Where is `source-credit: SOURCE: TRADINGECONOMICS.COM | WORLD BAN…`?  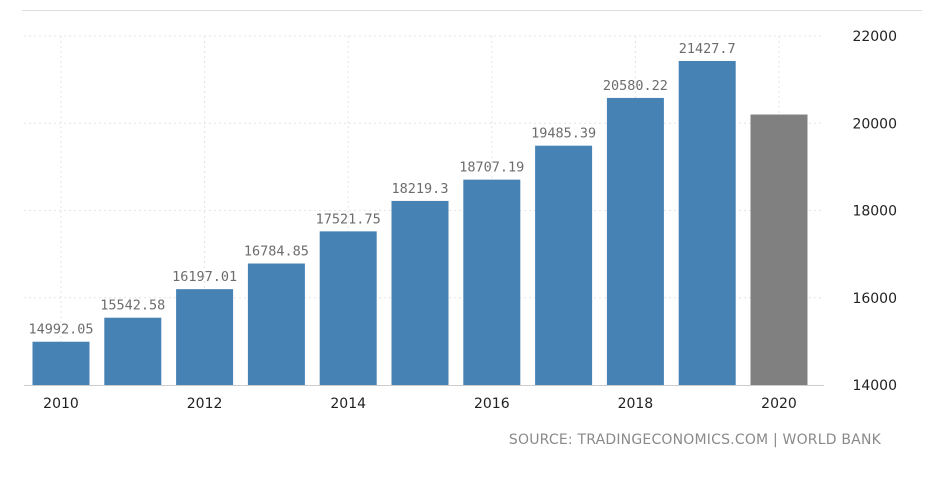
source-credit: SOURCE: TRADINGECONOMICS.COM | WORLD BAN… is located at coordinates (694, 440).